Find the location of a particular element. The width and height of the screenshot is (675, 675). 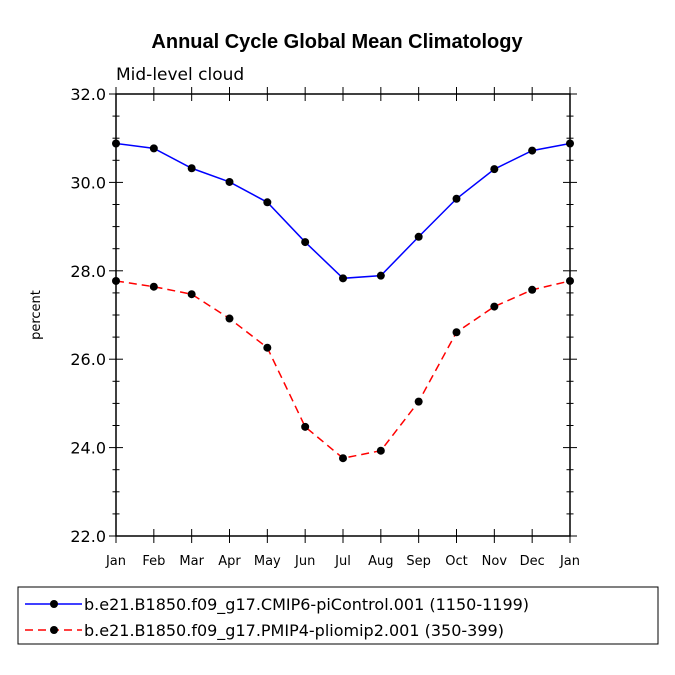

x-tick-label: Jul is located at coordinates (342, 561).